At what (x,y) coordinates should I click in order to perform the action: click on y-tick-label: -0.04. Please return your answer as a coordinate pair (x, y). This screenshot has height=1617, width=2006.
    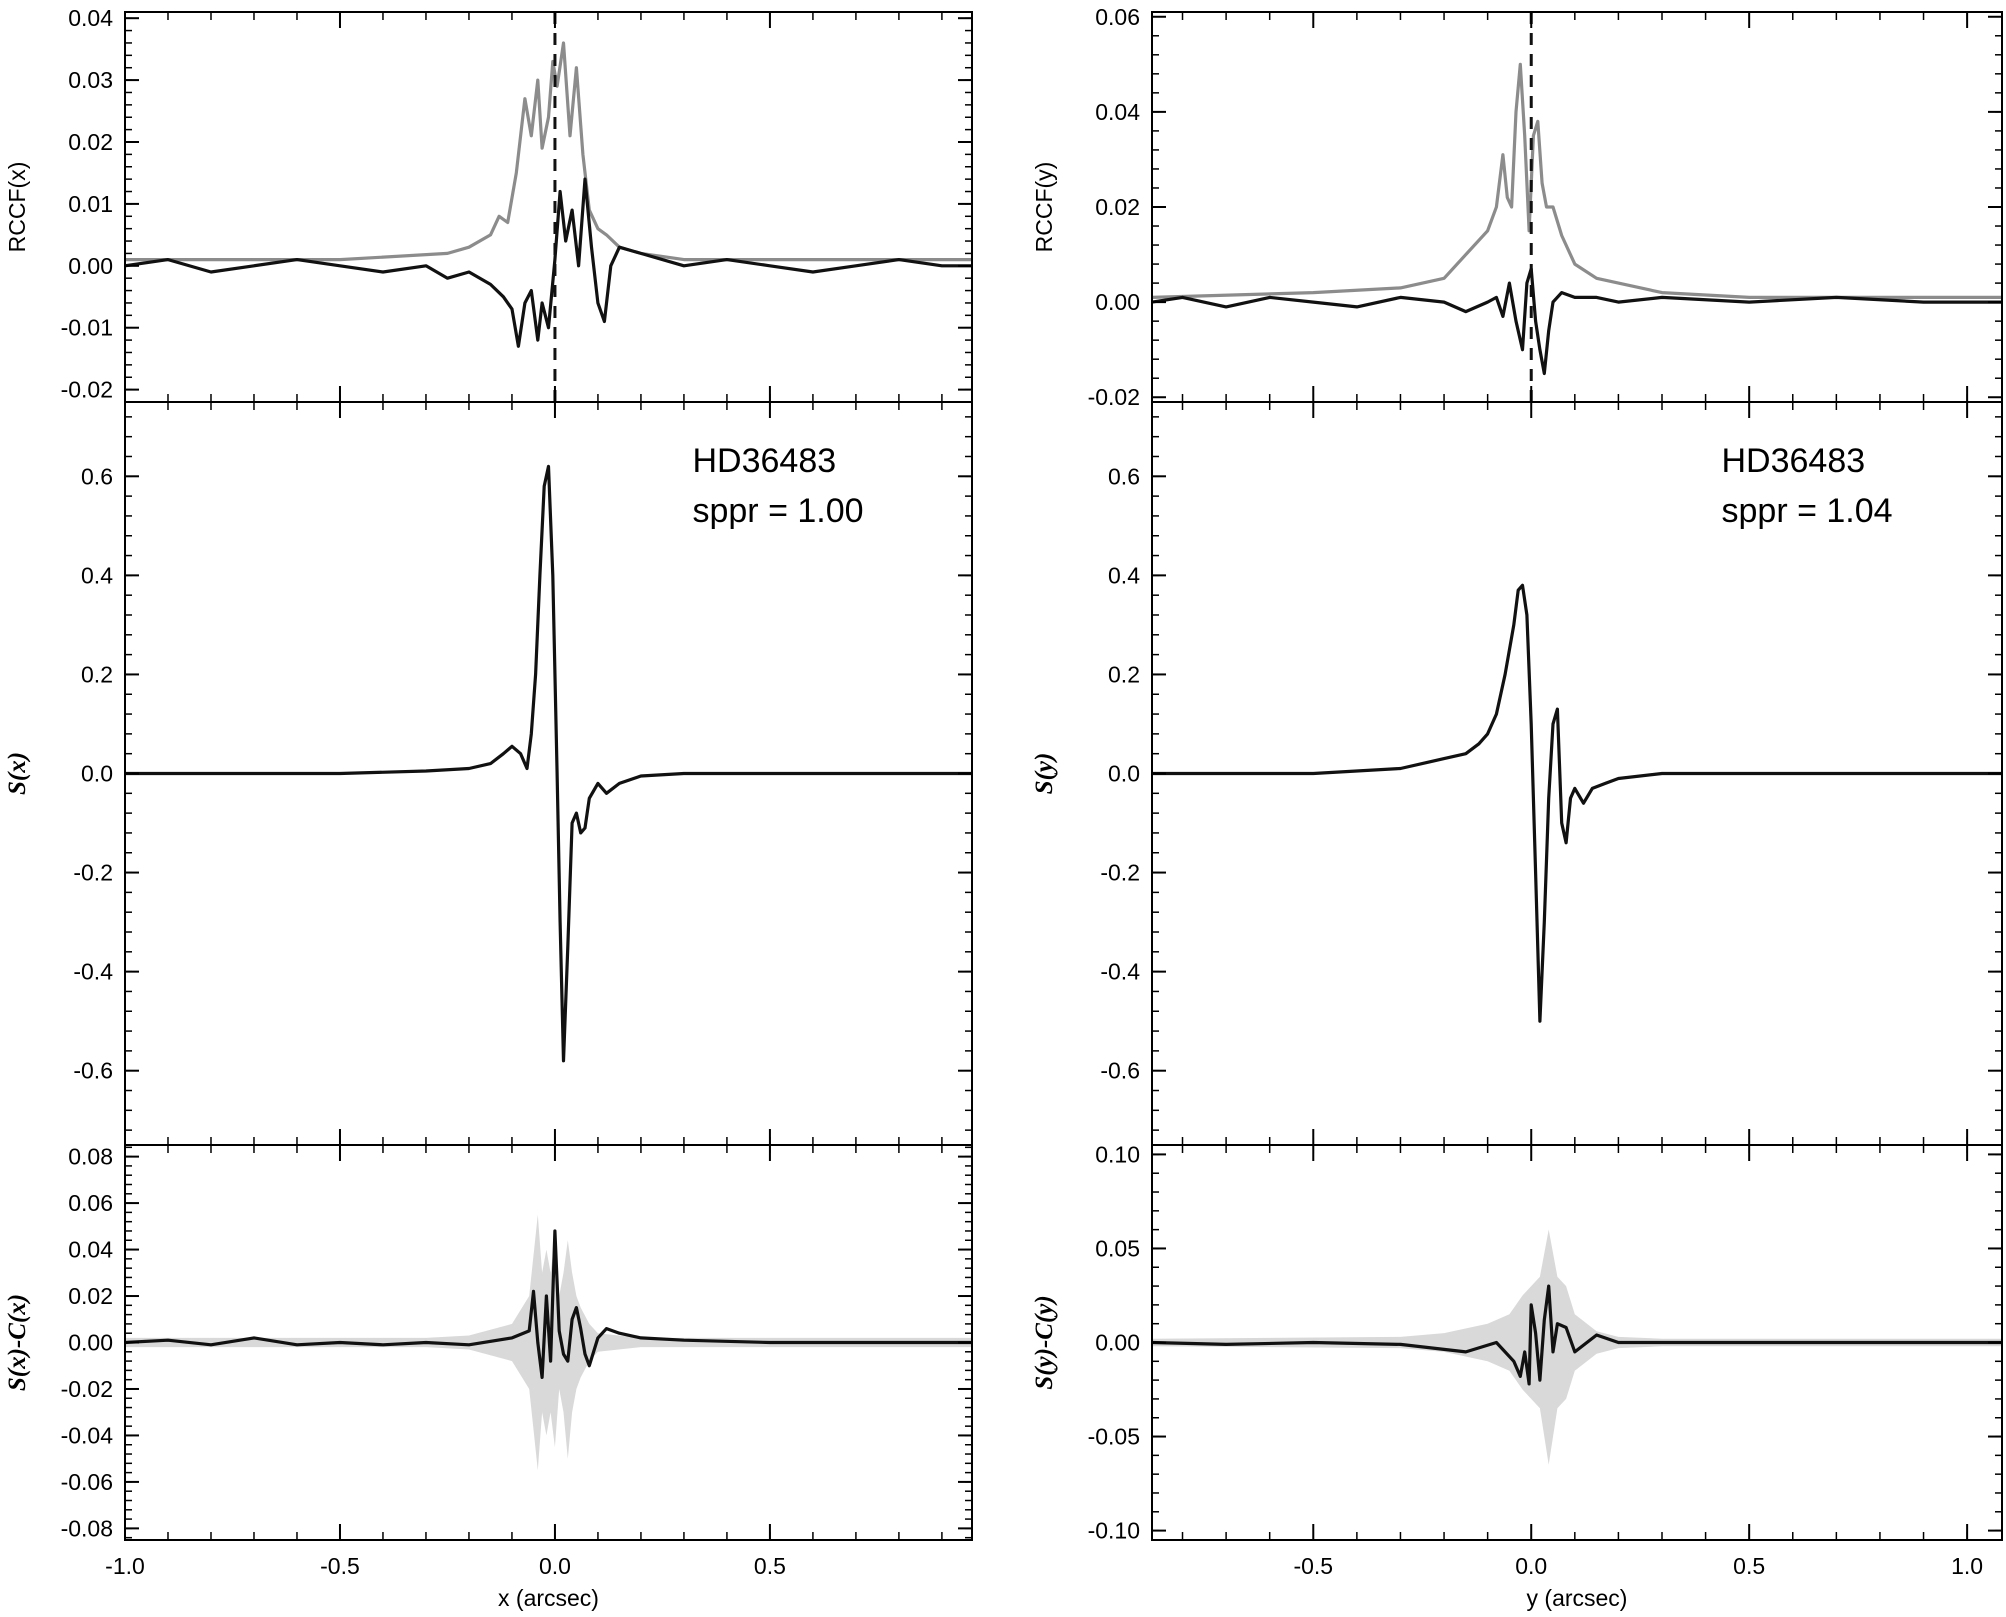
    Looking at the image, I should click on (87, 1435).